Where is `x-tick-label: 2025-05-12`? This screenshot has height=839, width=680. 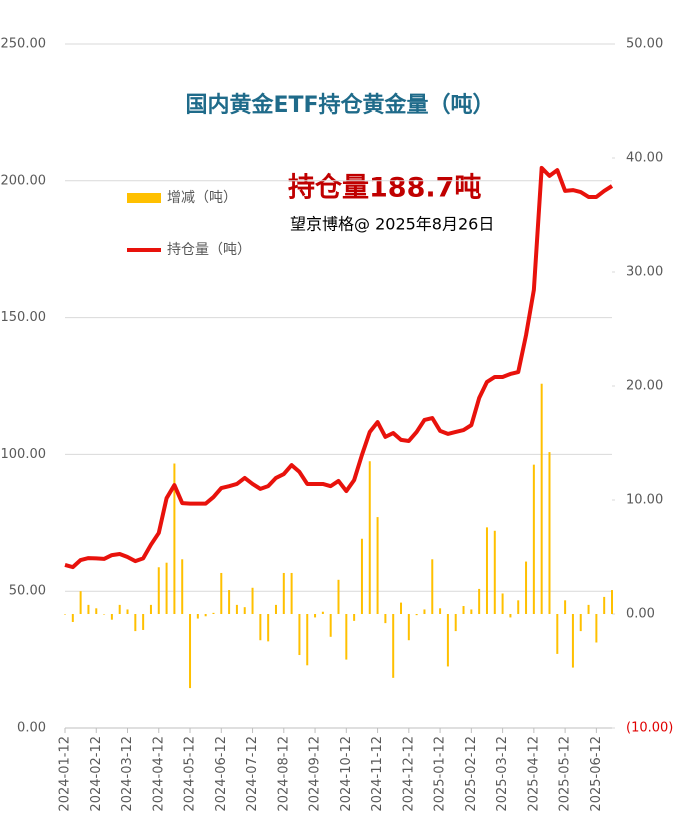 x-tick-label: 2025-05-12 is located at coordinates (565, 774).